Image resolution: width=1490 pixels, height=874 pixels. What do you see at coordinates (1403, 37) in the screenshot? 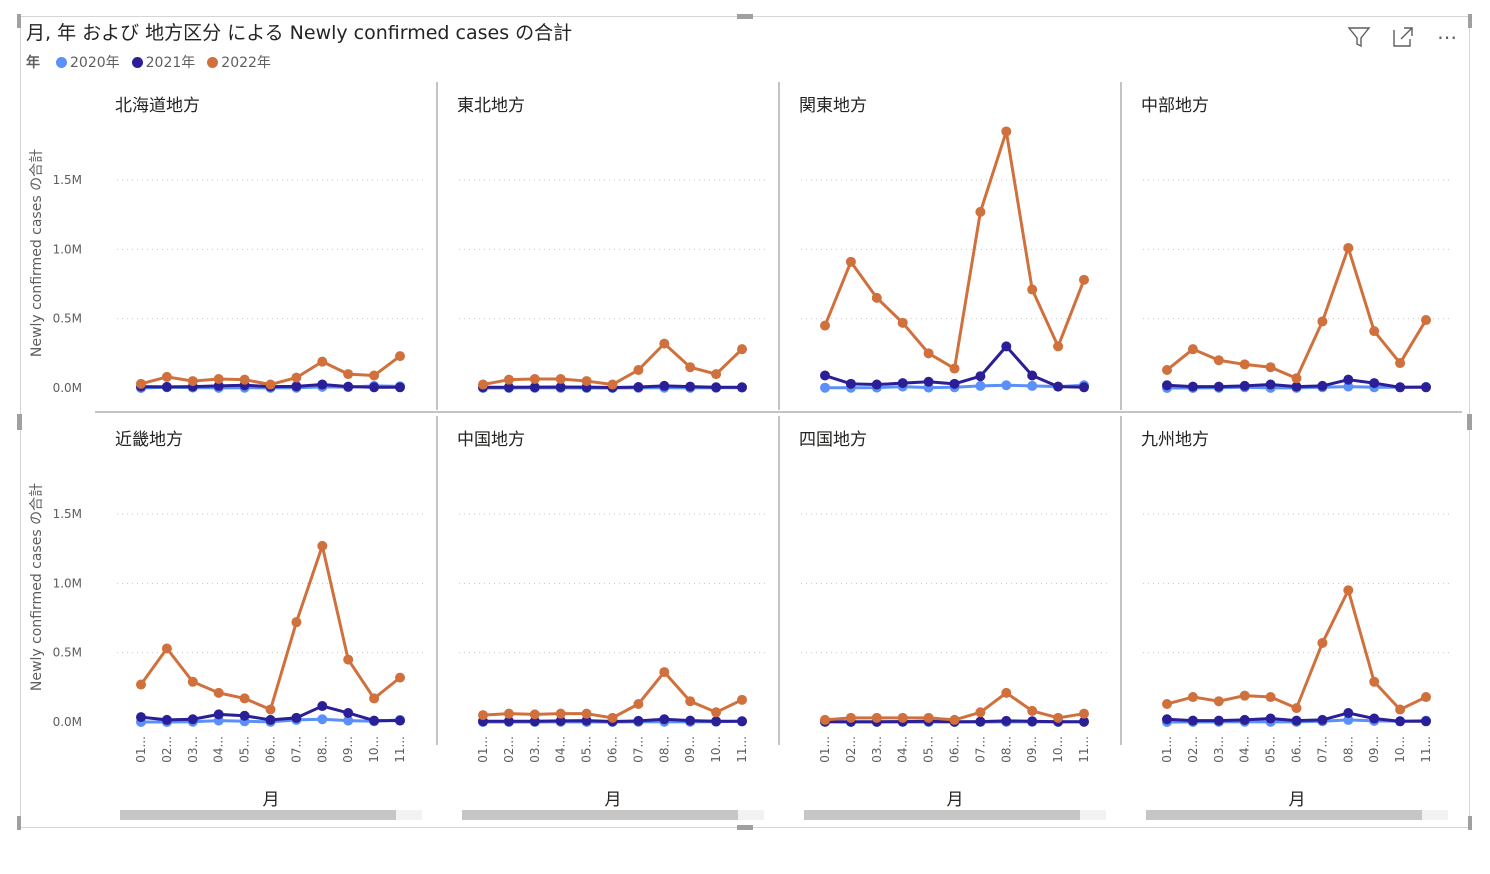
I see `focus-mode-icon` at bounding box center [1403, 37].